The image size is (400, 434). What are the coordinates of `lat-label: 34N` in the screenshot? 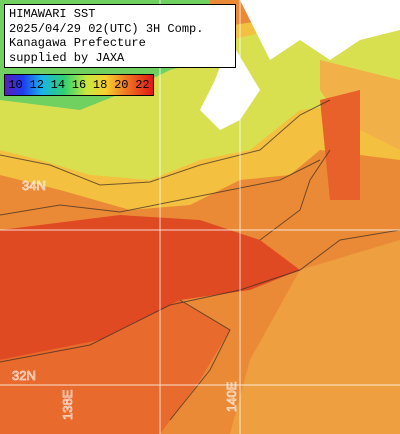 It's located at (34, 185).